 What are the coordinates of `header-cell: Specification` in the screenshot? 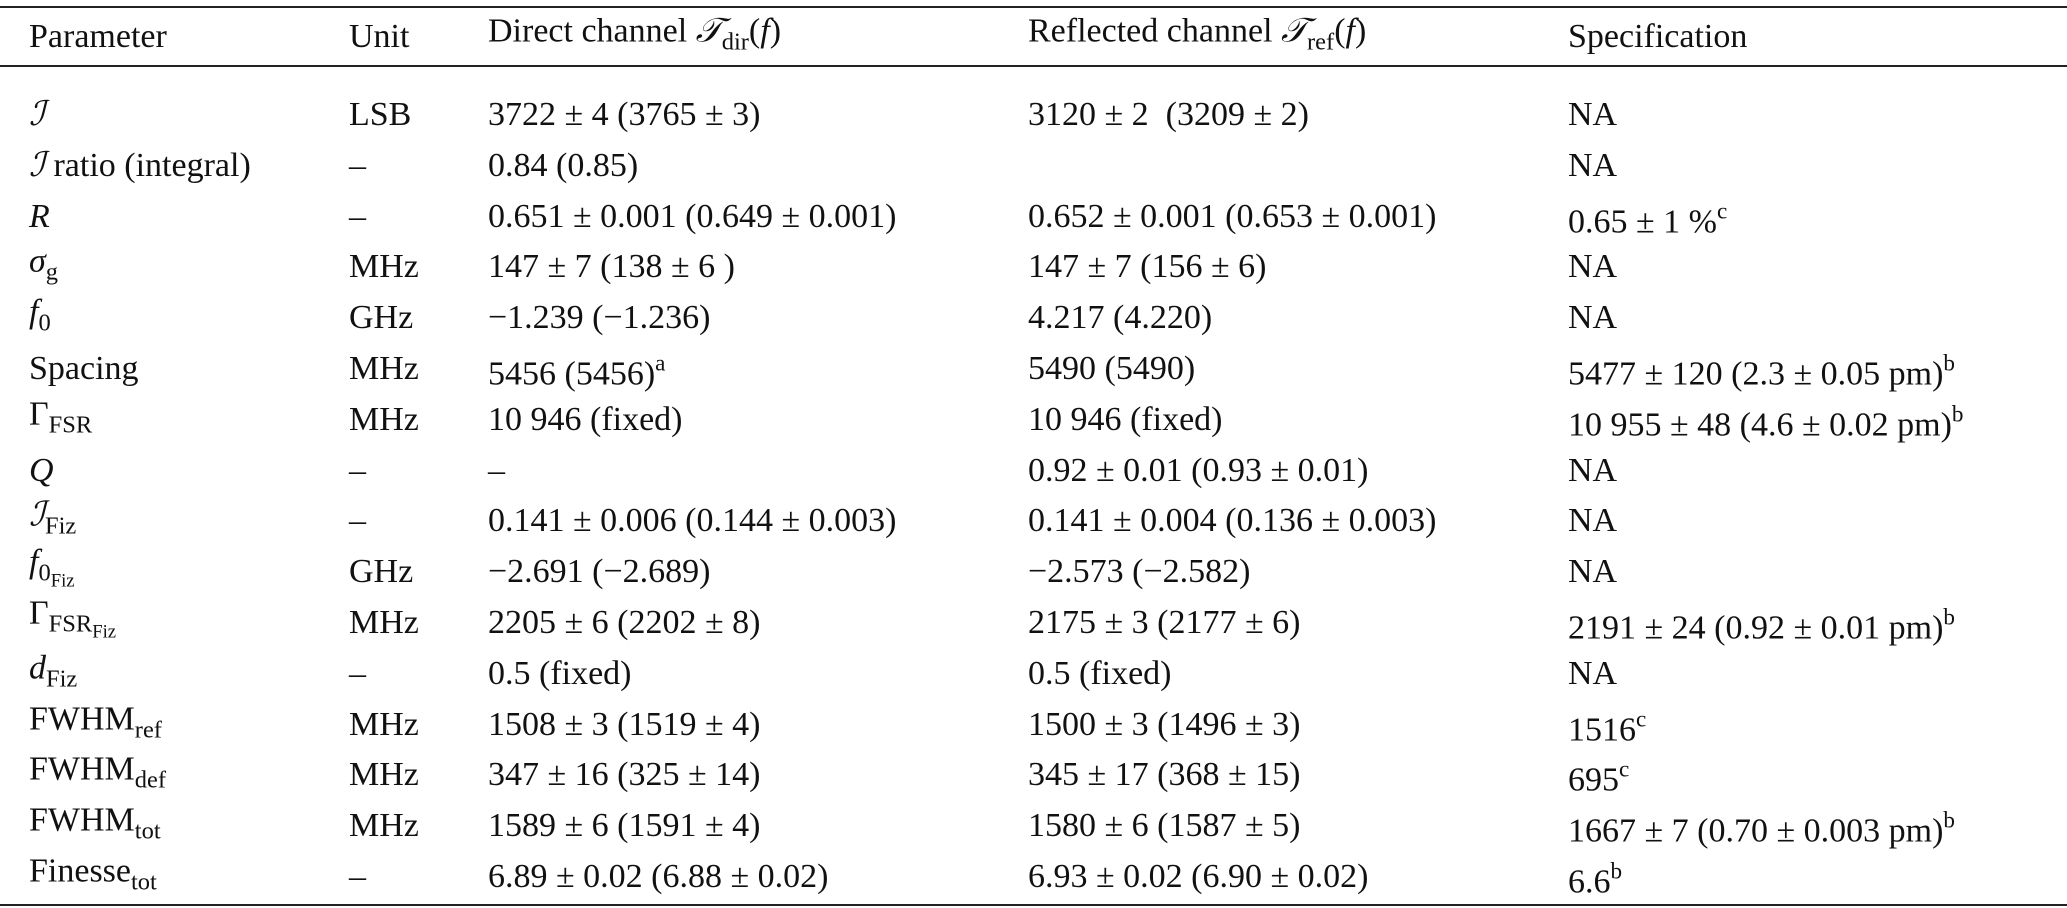 It's located at (1658, 36).